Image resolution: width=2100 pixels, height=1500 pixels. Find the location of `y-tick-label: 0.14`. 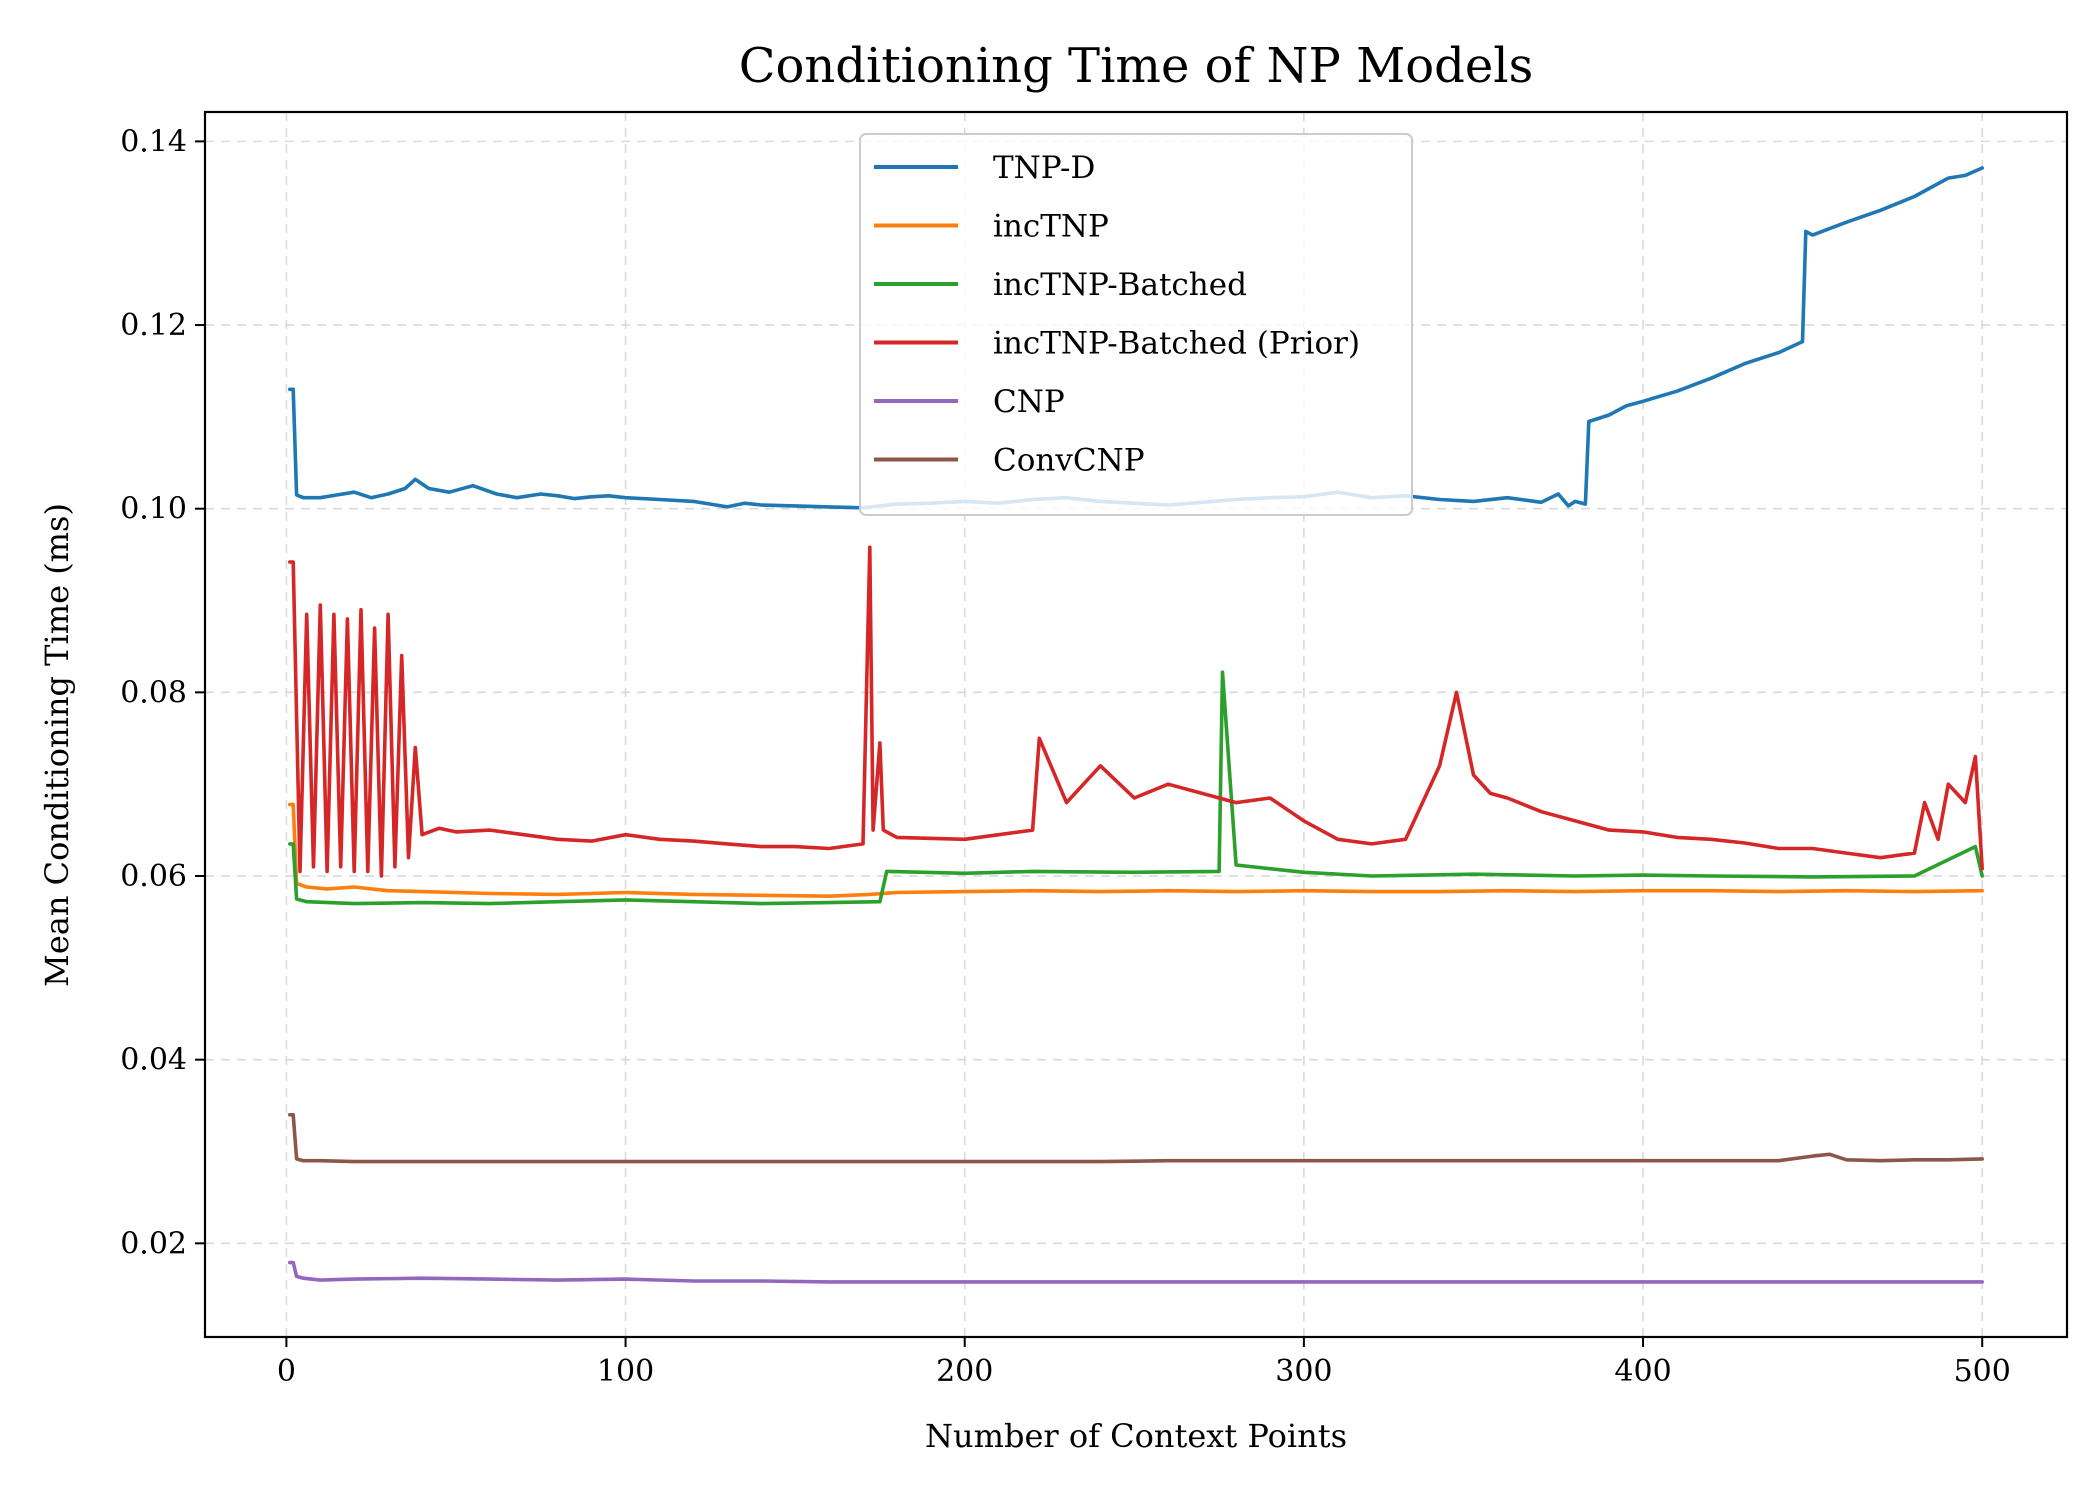

y-tick-label: 0.14 is located at coordinates (153, 141).